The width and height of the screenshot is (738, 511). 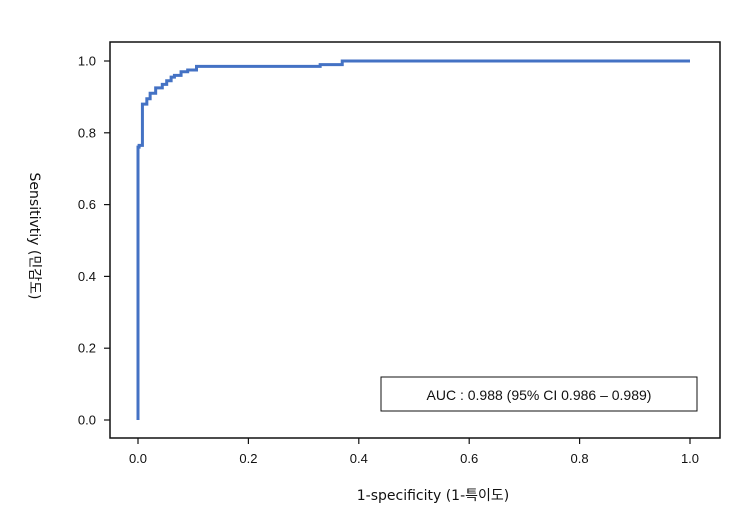 I want to click on x-axis-title: 1-specificity (1-특이도), so click(x=433, y=496).